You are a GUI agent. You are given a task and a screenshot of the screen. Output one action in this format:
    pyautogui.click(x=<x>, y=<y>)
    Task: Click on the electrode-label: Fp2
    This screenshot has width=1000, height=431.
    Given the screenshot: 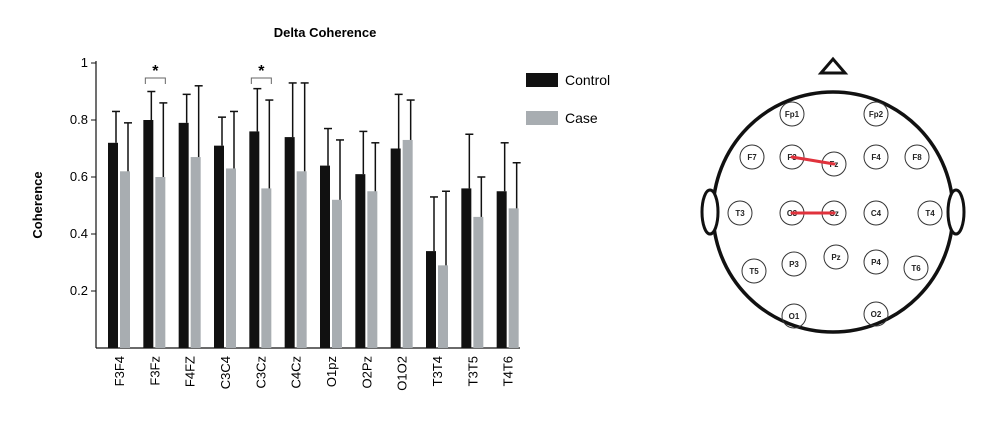 What is the action you would take?
    pyautogui.click(x=876, y=114)
    